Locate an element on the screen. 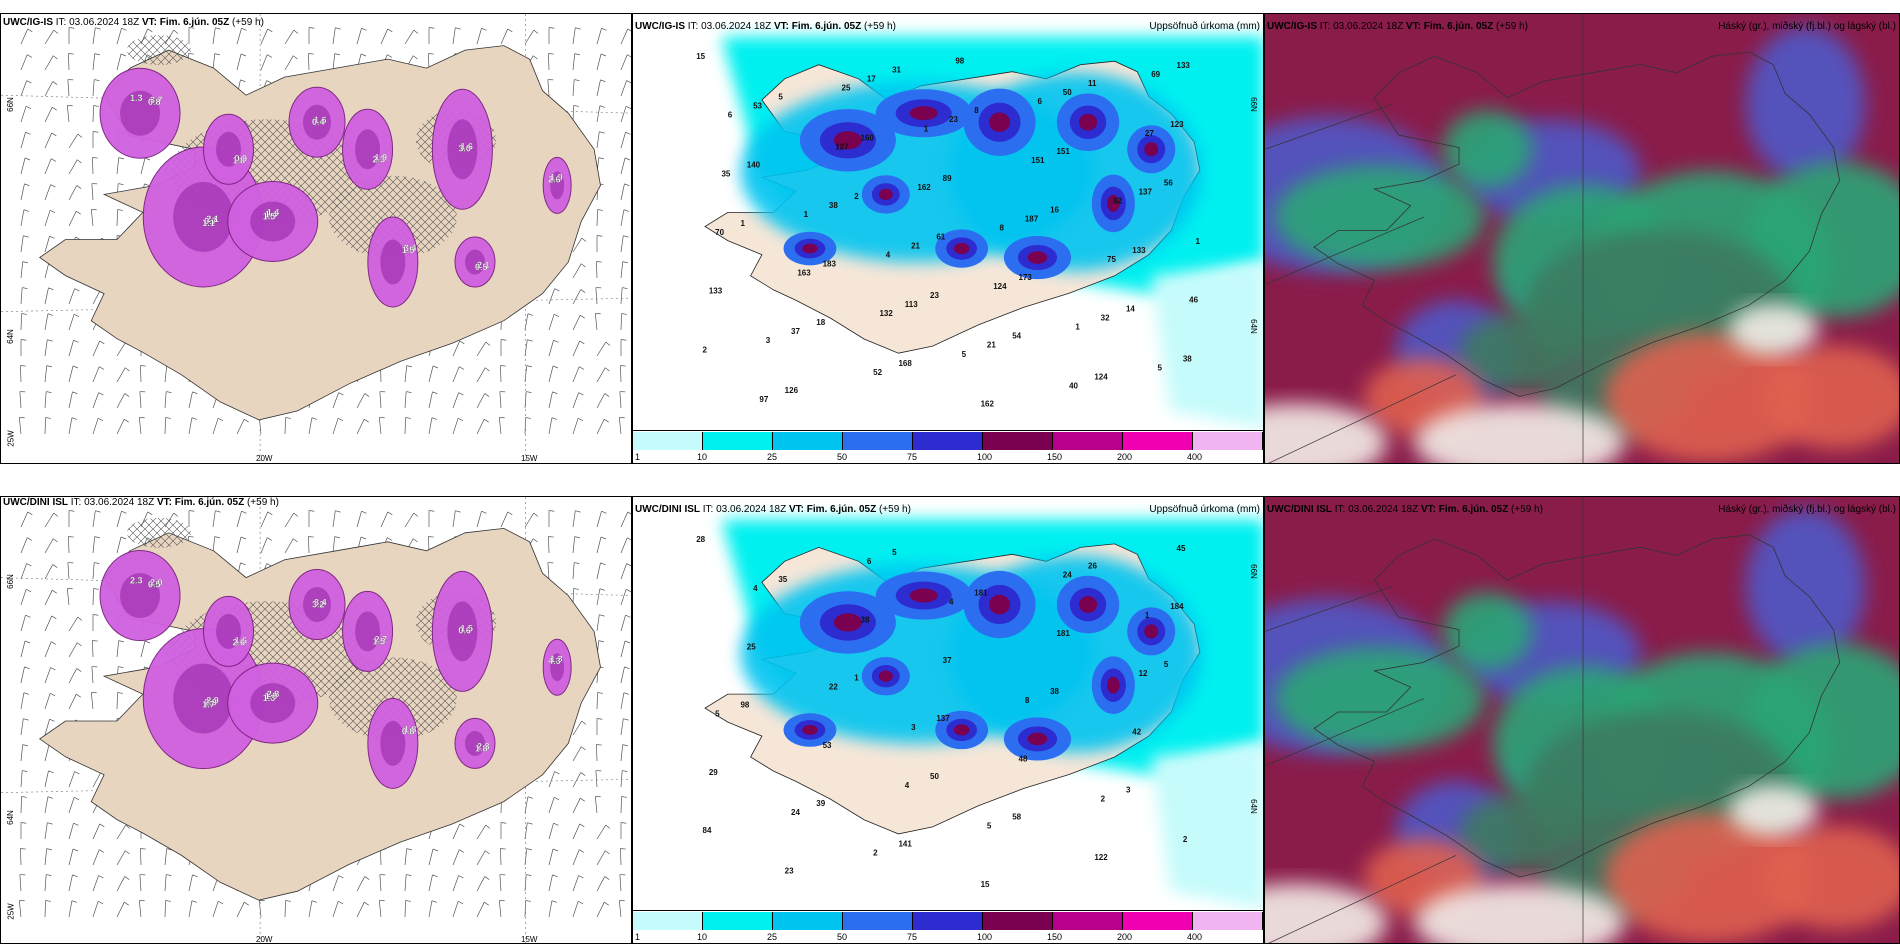 The height and width of the screenshot is (950, 1900). precip-value: 98 is located at coordinates (959, 61).